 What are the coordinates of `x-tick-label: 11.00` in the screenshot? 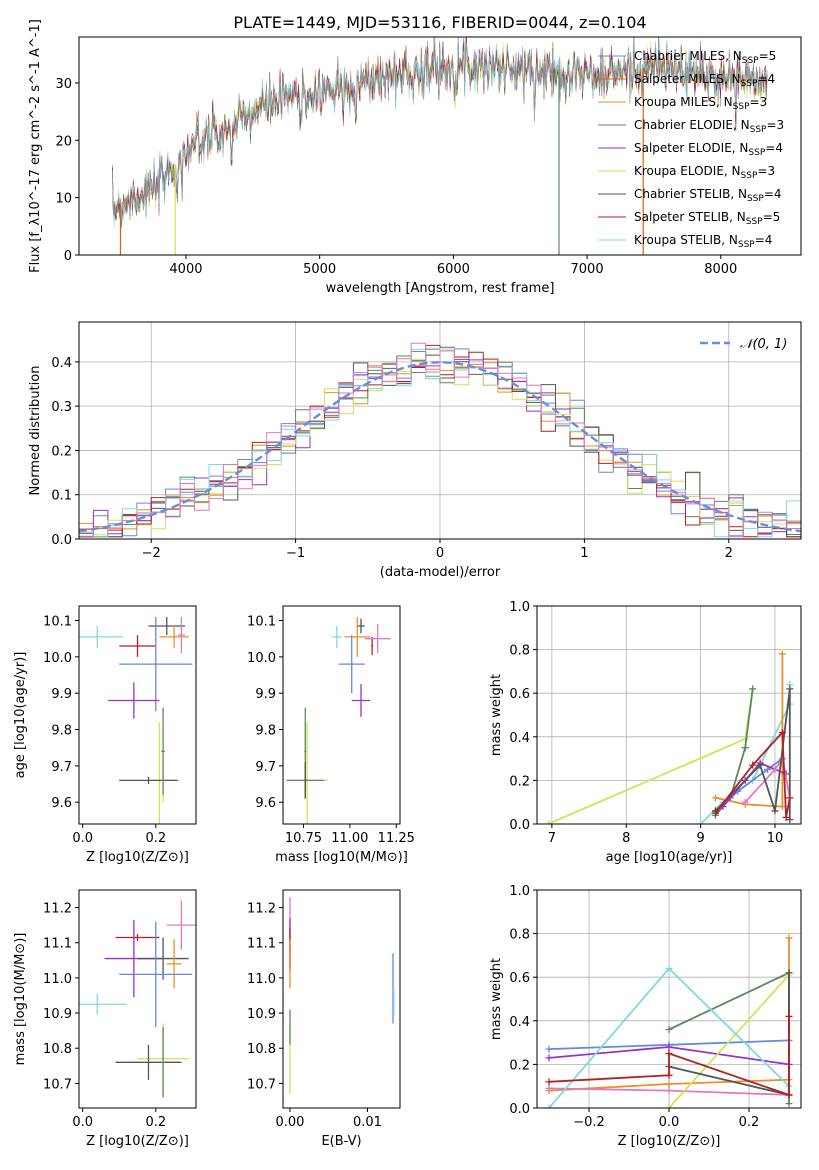 It's located at (349, 838).